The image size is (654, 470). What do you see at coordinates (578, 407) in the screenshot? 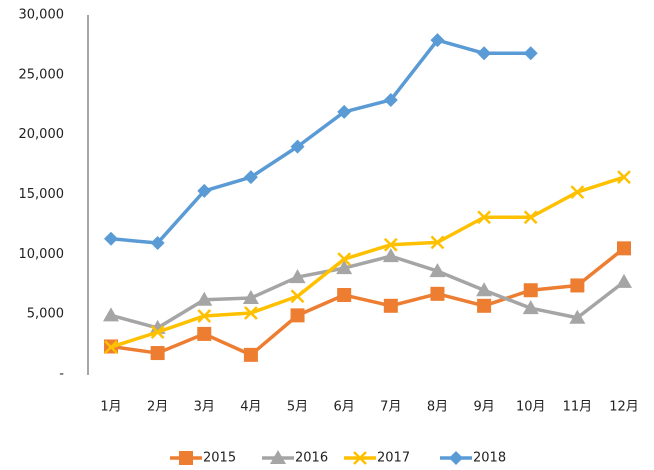
I see `x-tick-label: 11月` at bounding box center [578, 407].